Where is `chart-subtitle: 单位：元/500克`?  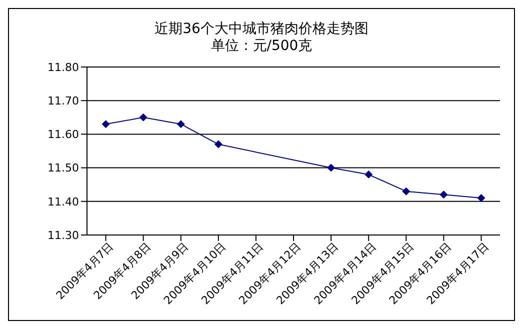
chart-subtitle: 单位：元/500克 is located at coordinates (261, 46).